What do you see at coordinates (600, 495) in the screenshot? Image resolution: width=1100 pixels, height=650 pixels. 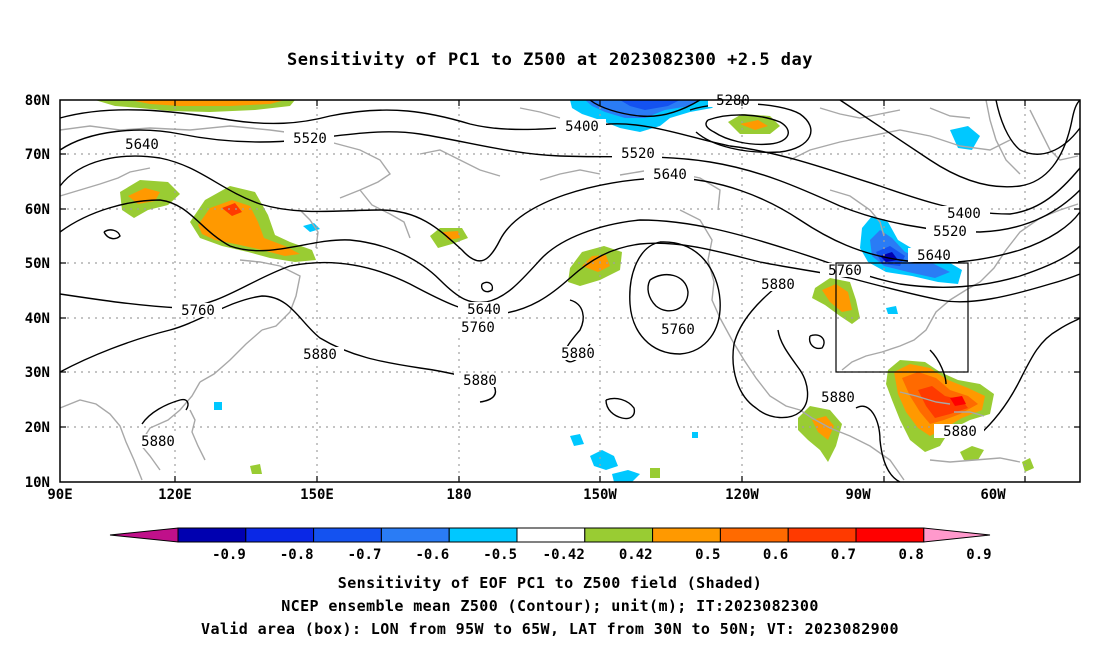 I see `lon-tick-label: 150W` at bounding box center [600, 495].